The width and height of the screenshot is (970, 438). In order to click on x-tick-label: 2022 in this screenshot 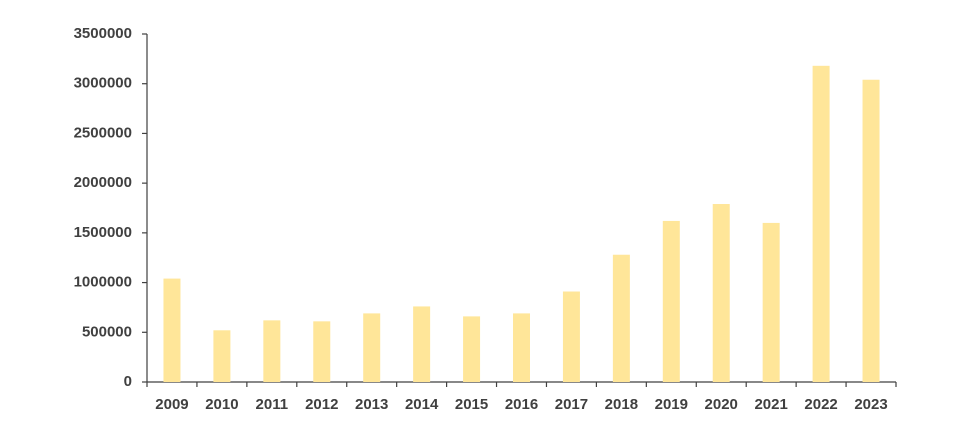, I will do `click(820, 404)`.